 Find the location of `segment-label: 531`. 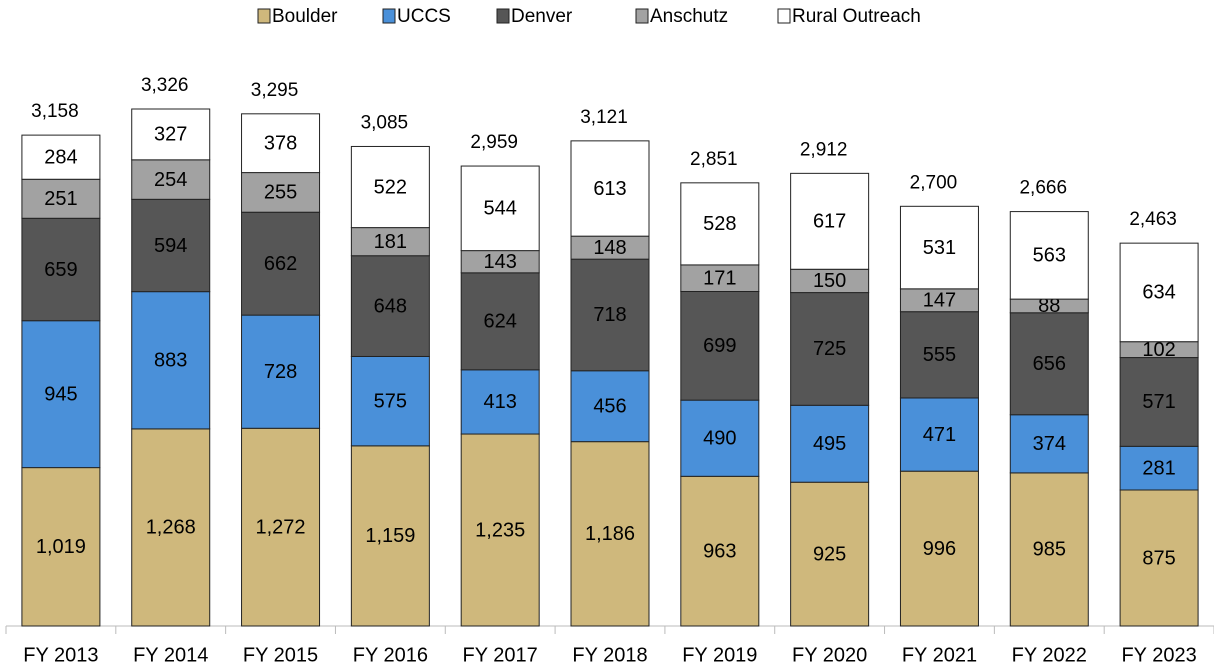

segment-label: 531 is located at coordinates (939, 248).